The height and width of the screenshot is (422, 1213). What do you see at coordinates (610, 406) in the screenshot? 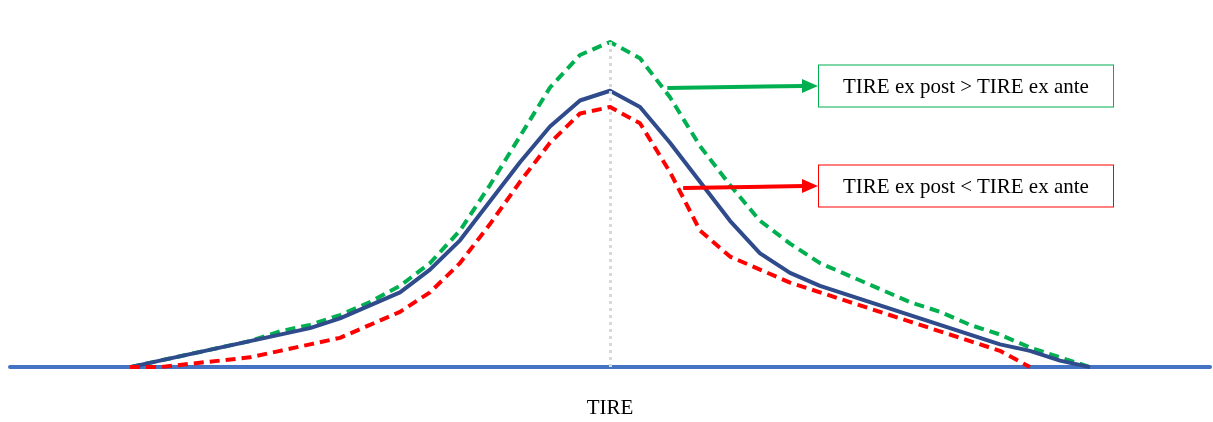
I see `x-axis-title: TIRE` at bounding box center [610, 406].